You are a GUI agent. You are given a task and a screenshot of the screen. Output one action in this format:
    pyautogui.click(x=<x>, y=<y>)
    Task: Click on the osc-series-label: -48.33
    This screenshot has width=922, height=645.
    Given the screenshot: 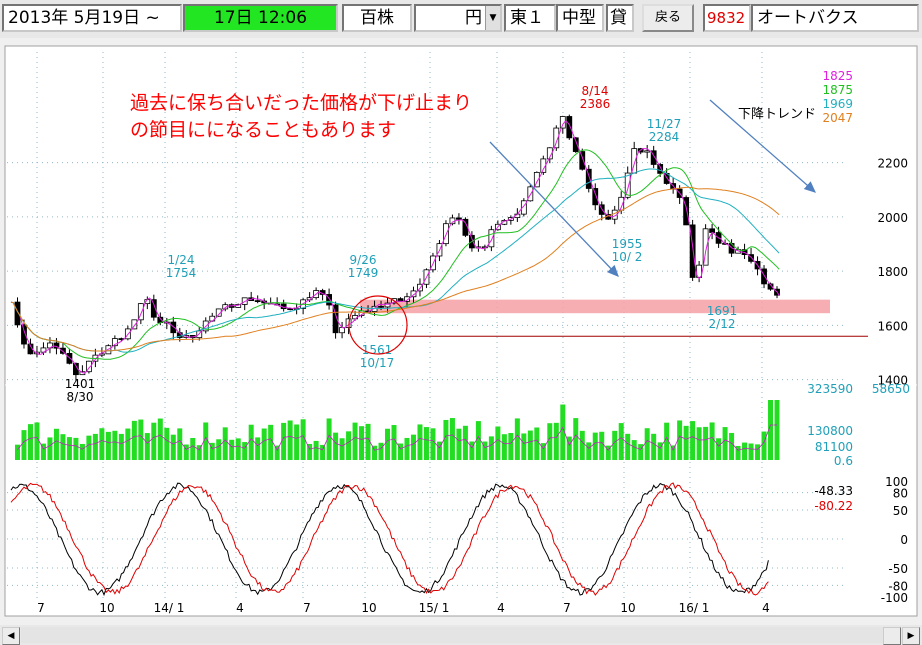 What is the action you would take?
    pyautogui.click(x=833, y=491)
    